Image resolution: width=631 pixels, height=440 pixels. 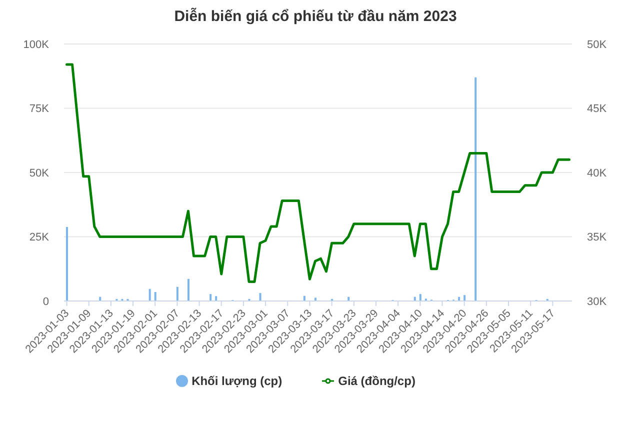 What do you see at coordinates (315, 17) in the screenshot?
I see `chart-title: Diễn biến giá cổ phiếu từ đầu năm 2023` at bounding box center [315, 17].